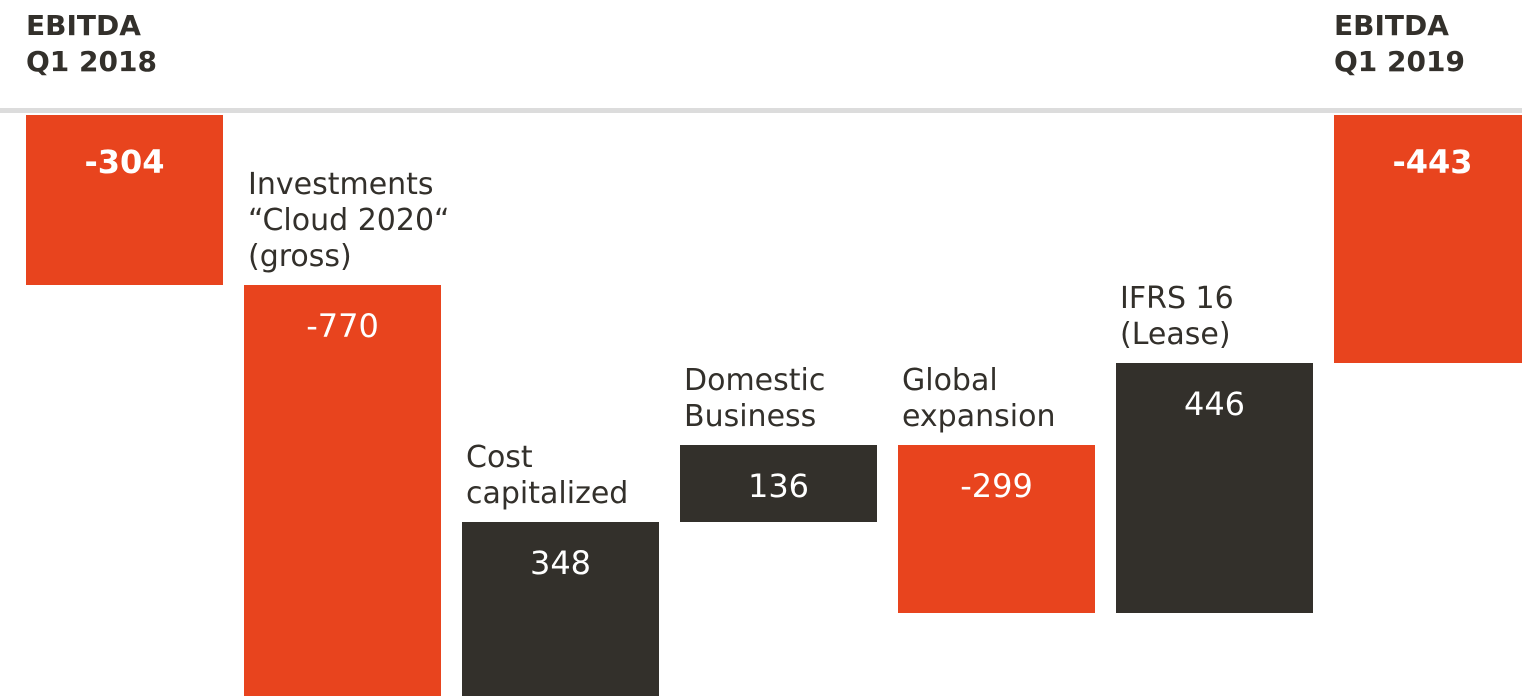  I want to click on value-label: -770, so click(342, 326).